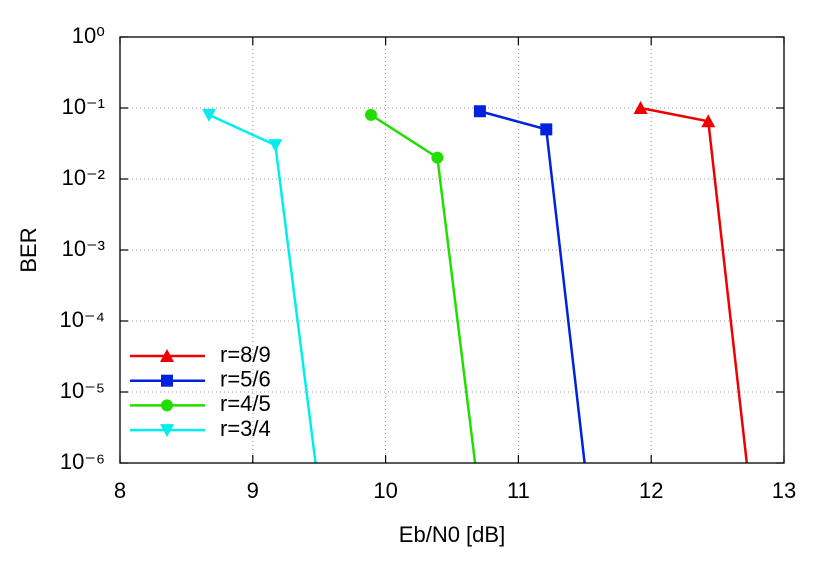 The width and height of the screenshot is (830, 581). Describe the element at coordinates (88, 35) in the screenshot. I see `y-tick-label: 10⁰` at that location.